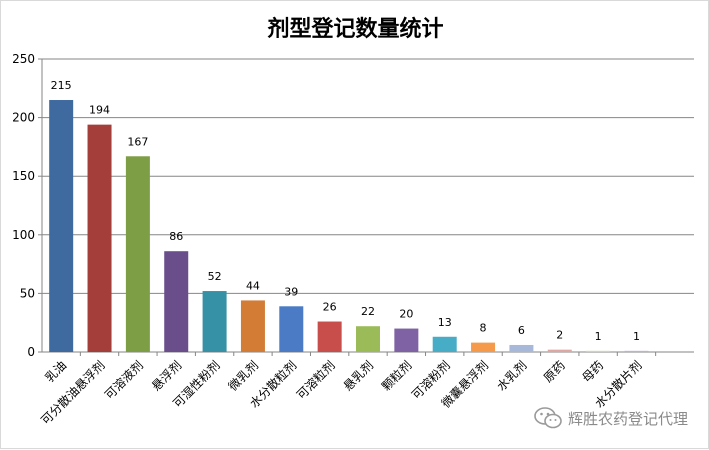  Describe the element at coordinates (548, 418) in the screenshot. I see `wechat-icon` at that location.